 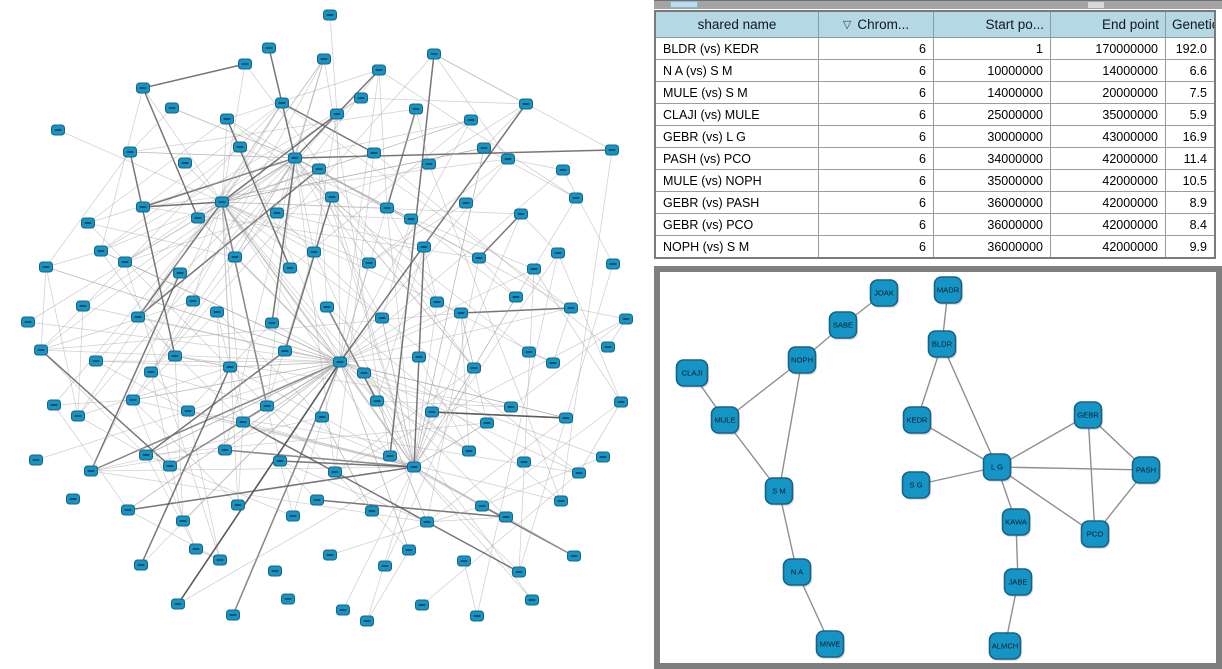 I want to click on column-header-sharedname: shared name, so click(x=736, y=24).